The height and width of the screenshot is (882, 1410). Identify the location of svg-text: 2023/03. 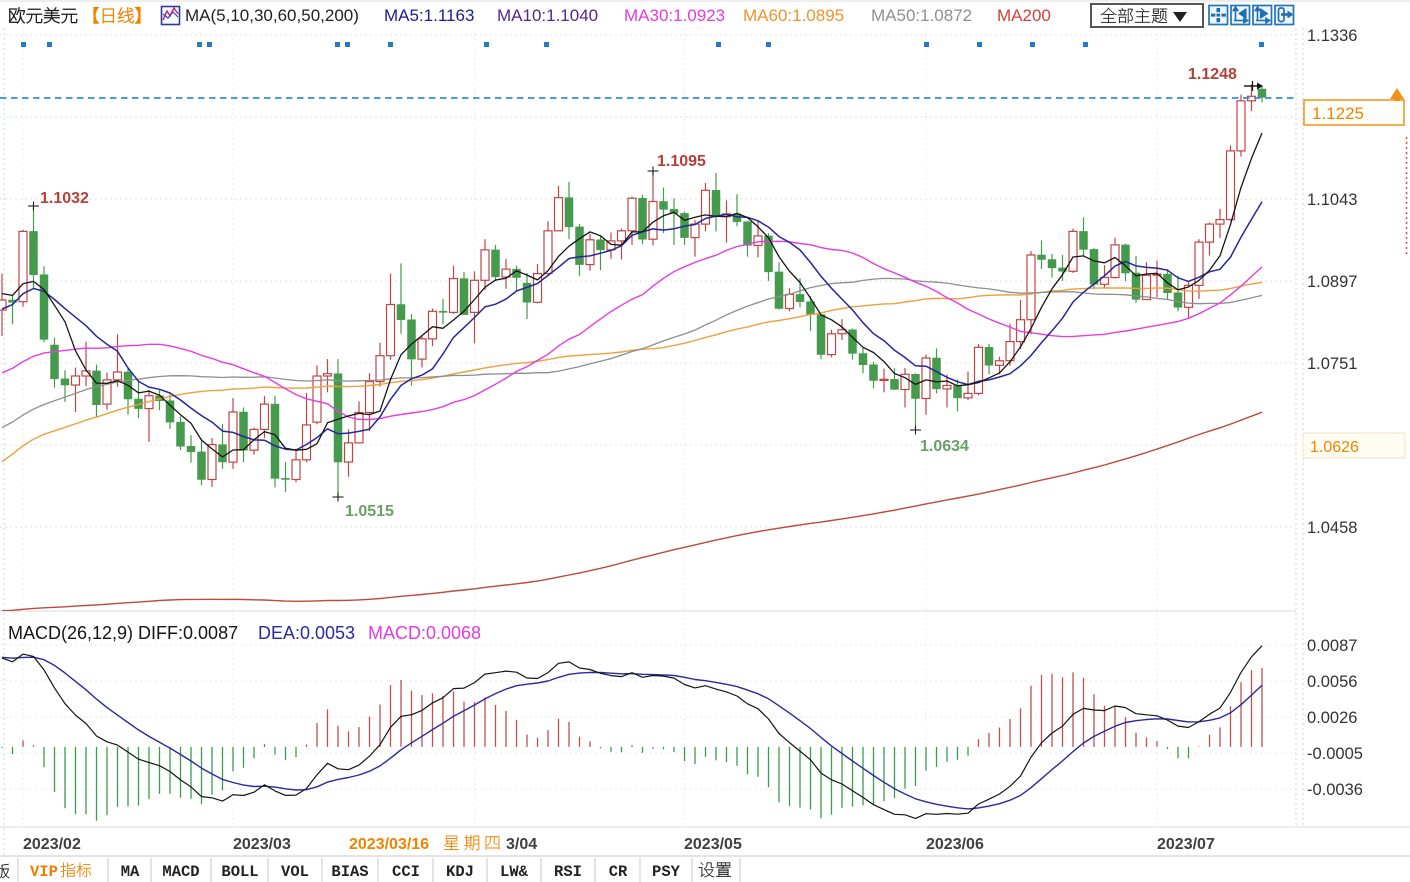
(262, 844).